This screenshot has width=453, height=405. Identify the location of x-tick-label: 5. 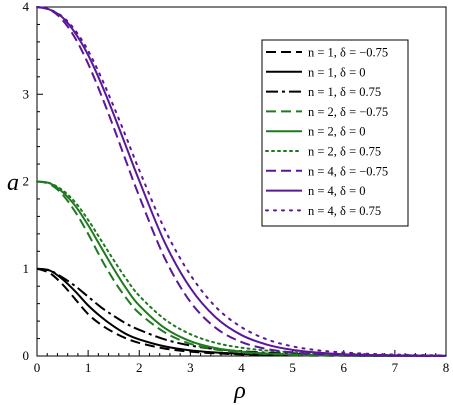
(292, 367).